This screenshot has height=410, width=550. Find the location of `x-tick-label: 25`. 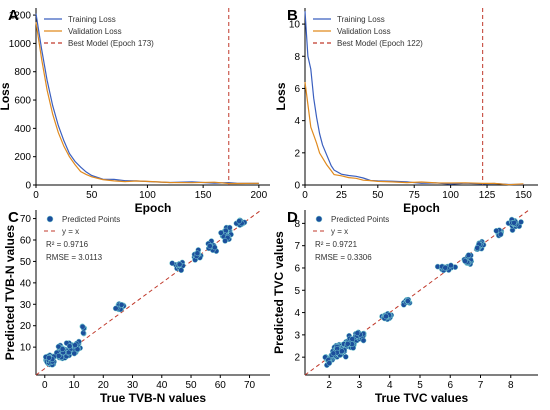

x-tick-label: 25 is located at coordinates (342, 195).